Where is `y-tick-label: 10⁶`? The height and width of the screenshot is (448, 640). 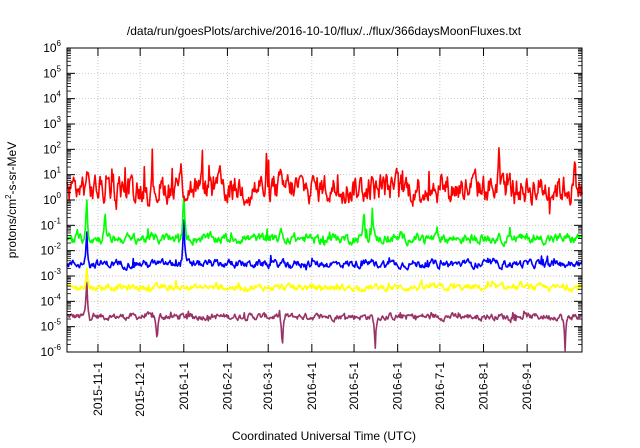 y-tick-label: 10⁶ is located at coordinates (52, 47).